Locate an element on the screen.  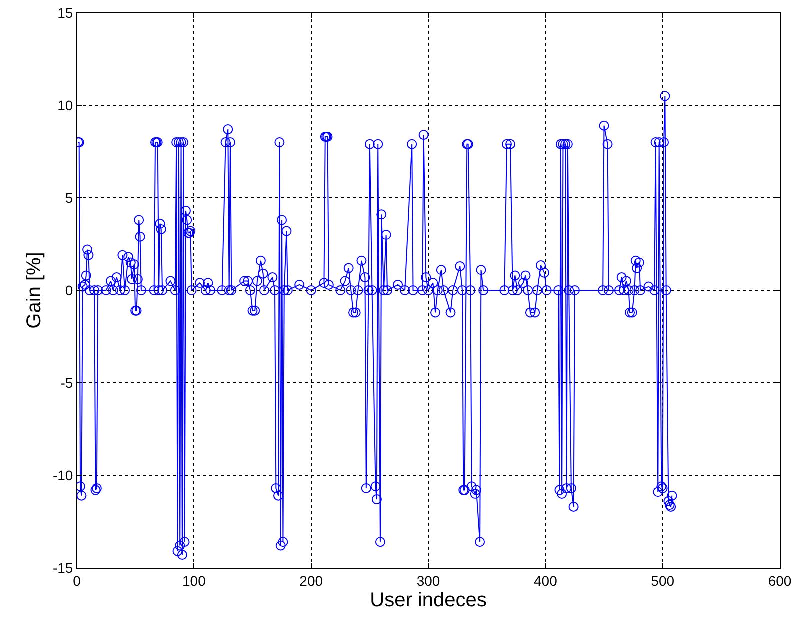
x-tick-label: 600 is located at coordinates (780, 580).